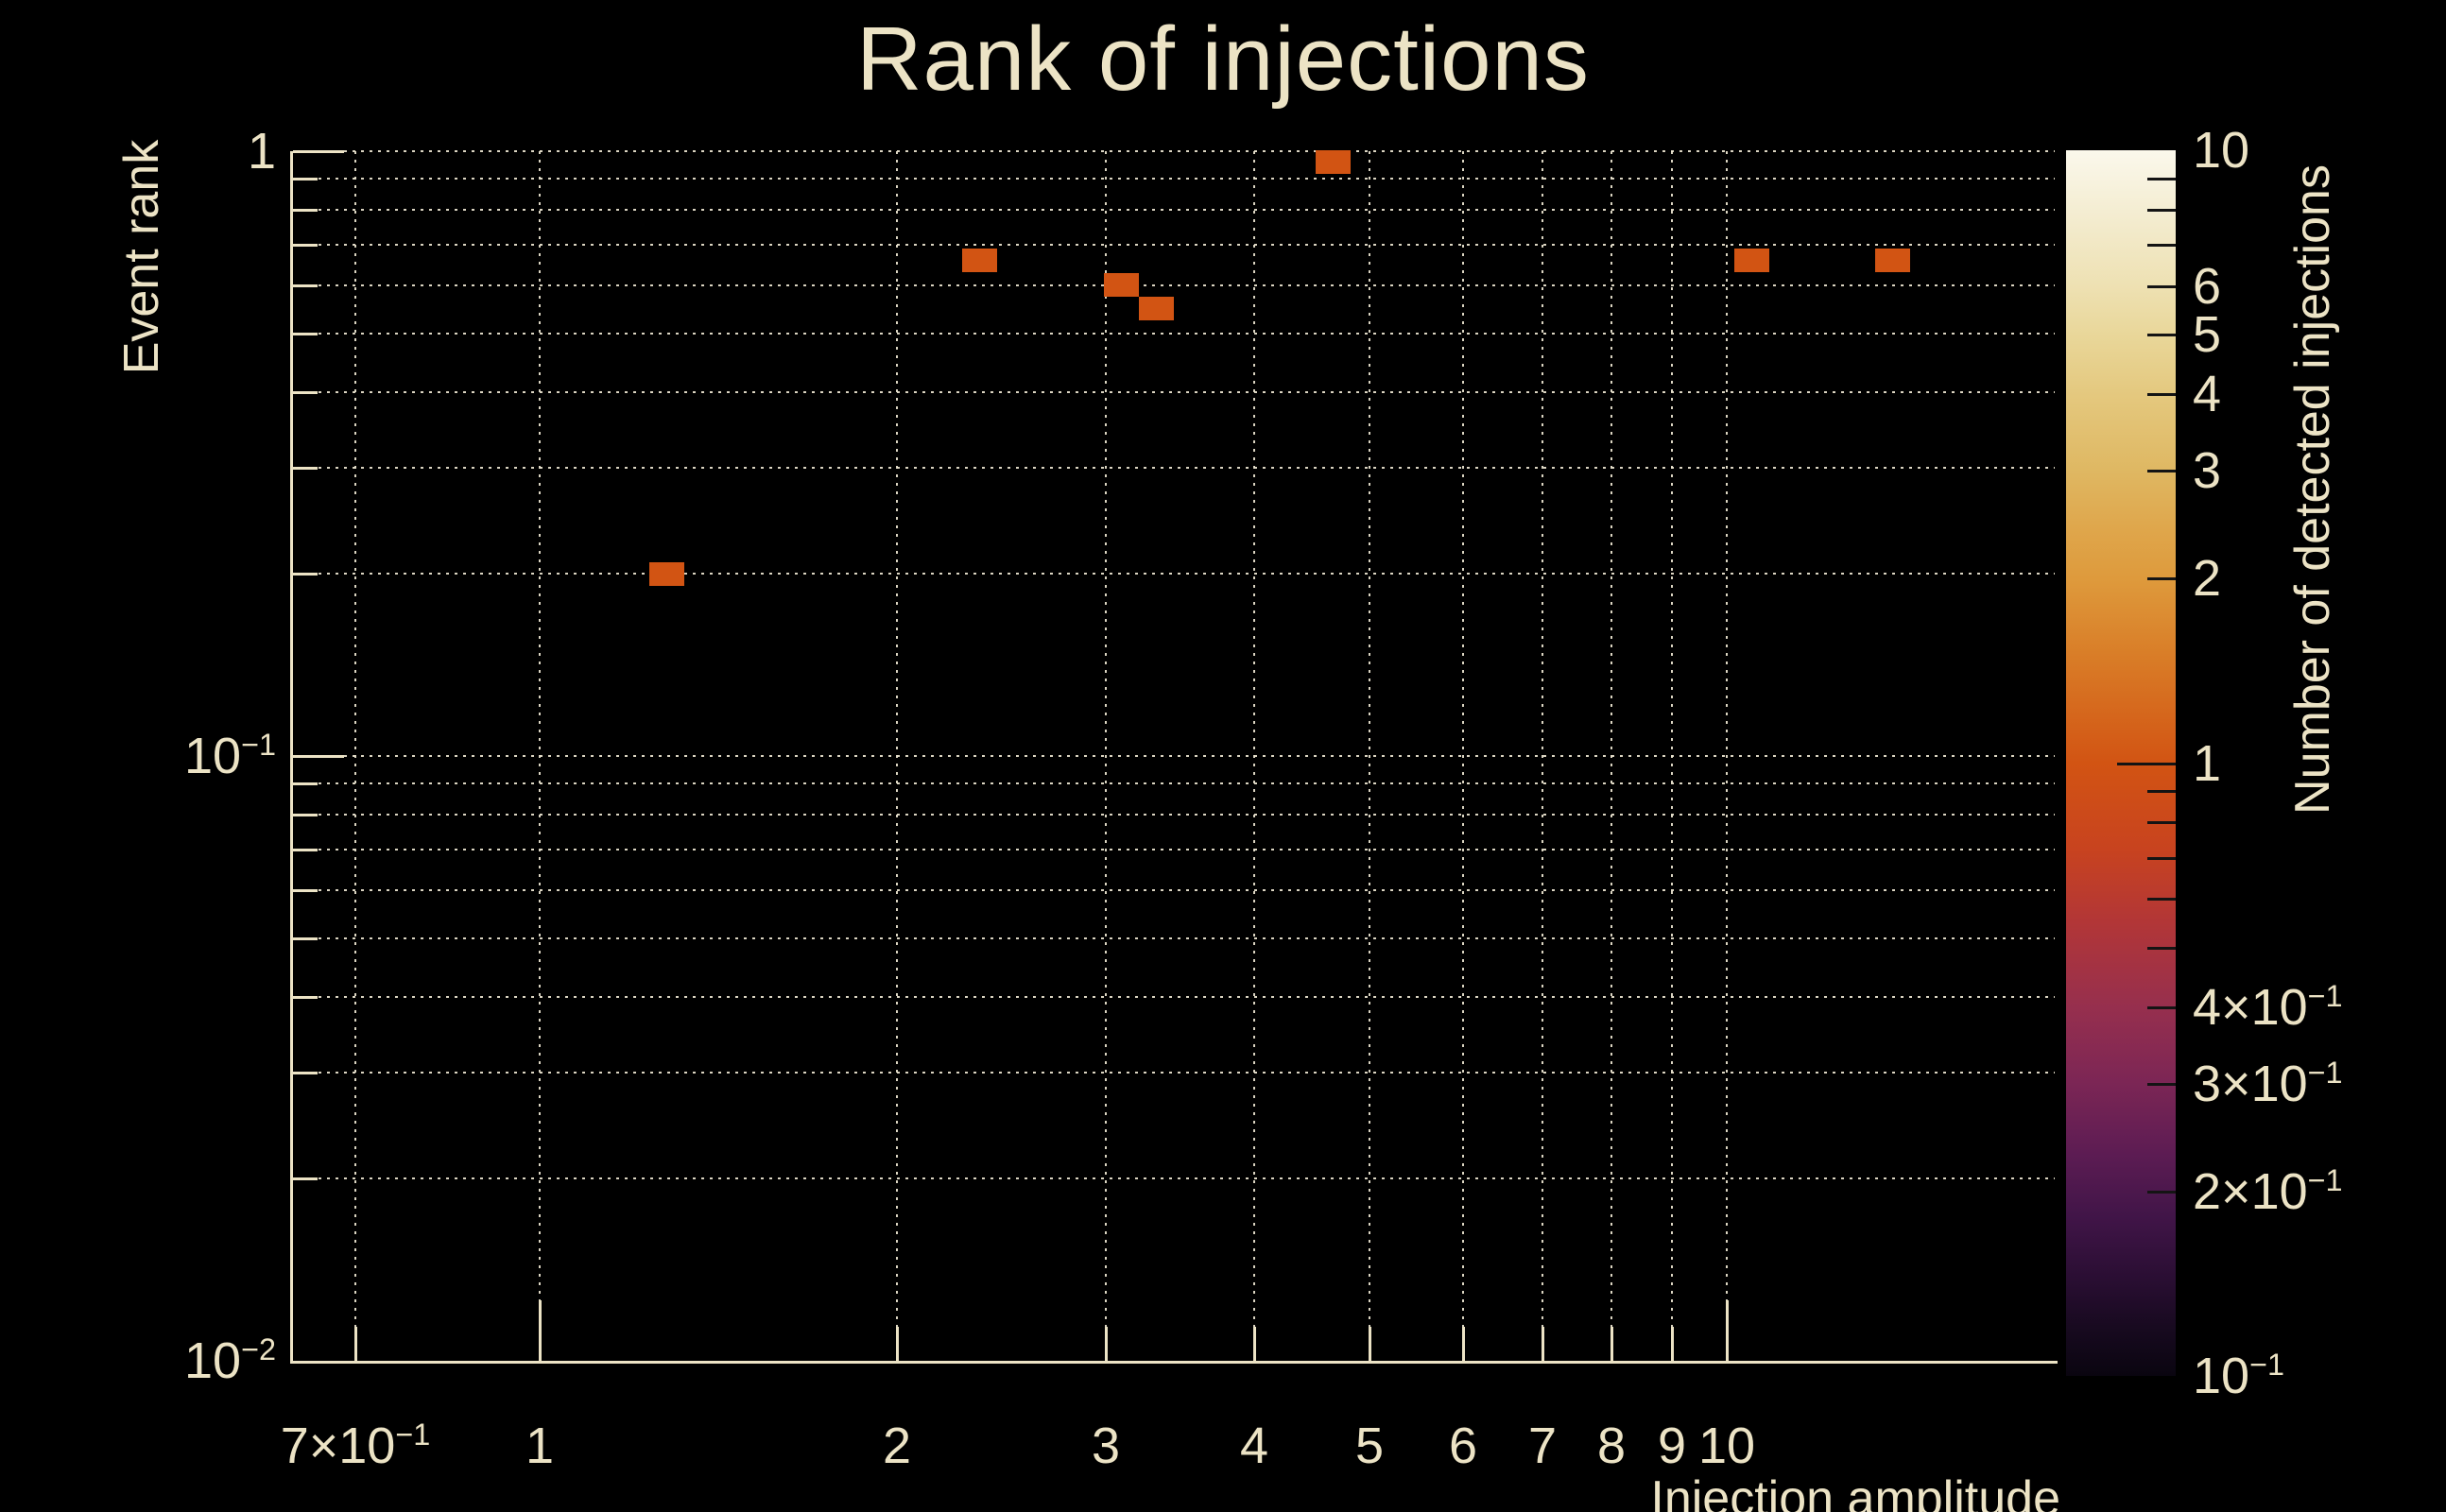 The image size is (2446, 1512). What do you see at coordinates (540, 1446) in the screenshot?
I see `x-tick-label: 1` at bounding box center [540, 1446].